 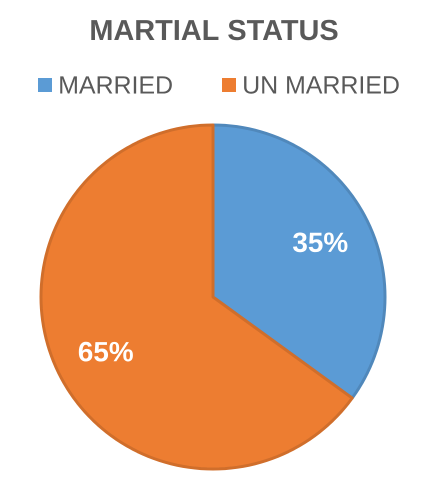 I want to click on legend-label: UN MARRIED, so click(x=321, y=85).